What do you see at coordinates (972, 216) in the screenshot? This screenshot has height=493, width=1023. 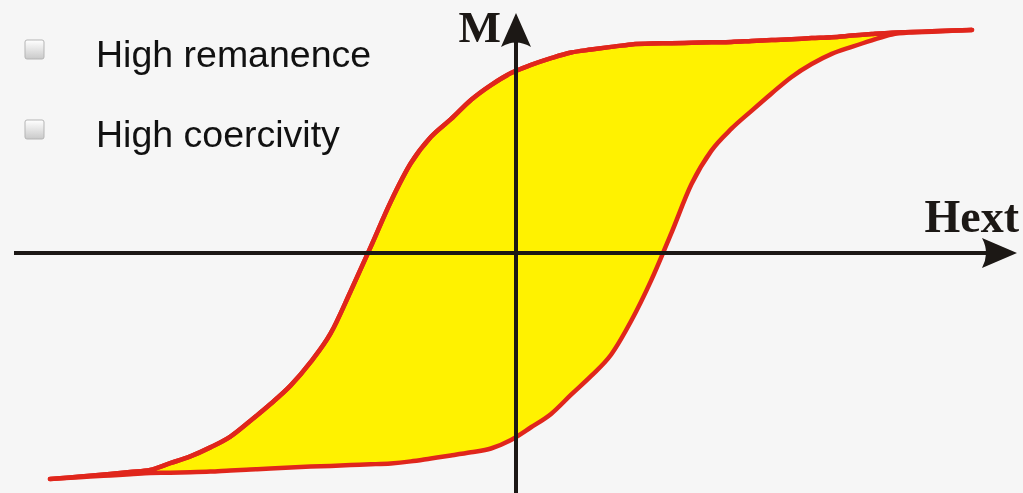 I see `x-axis-title: Hext` at bounding box center [972, 216].